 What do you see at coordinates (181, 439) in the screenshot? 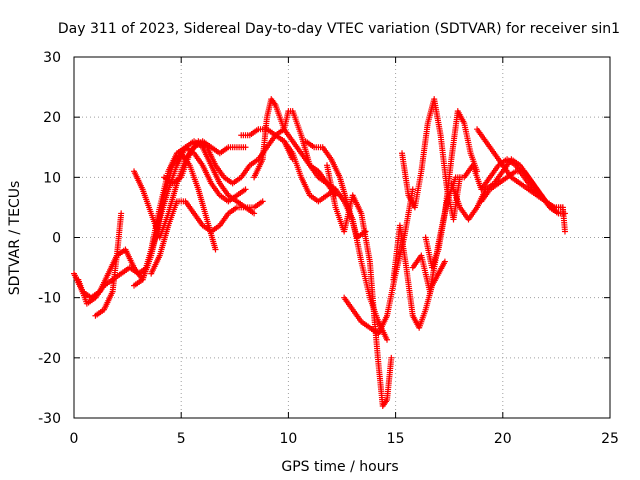
I see `x-tick-label: 5` at bounding box center [181, 439].